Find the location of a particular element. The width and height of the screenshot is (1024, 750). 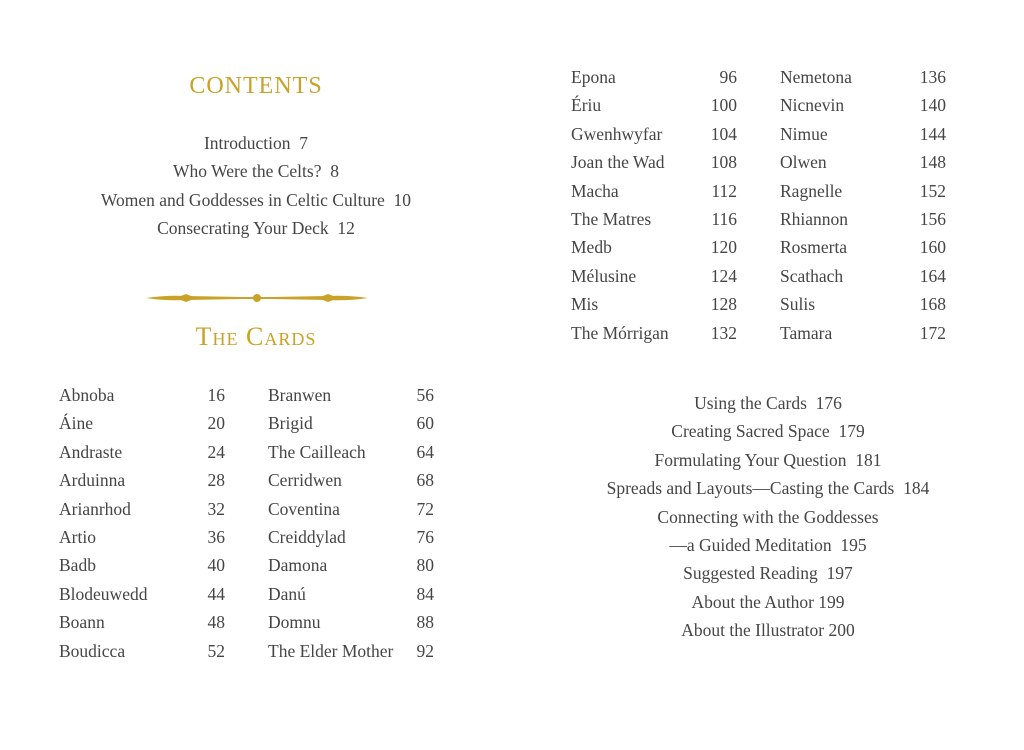

card-name: Rhiannon is located at coordinates (814, 219).